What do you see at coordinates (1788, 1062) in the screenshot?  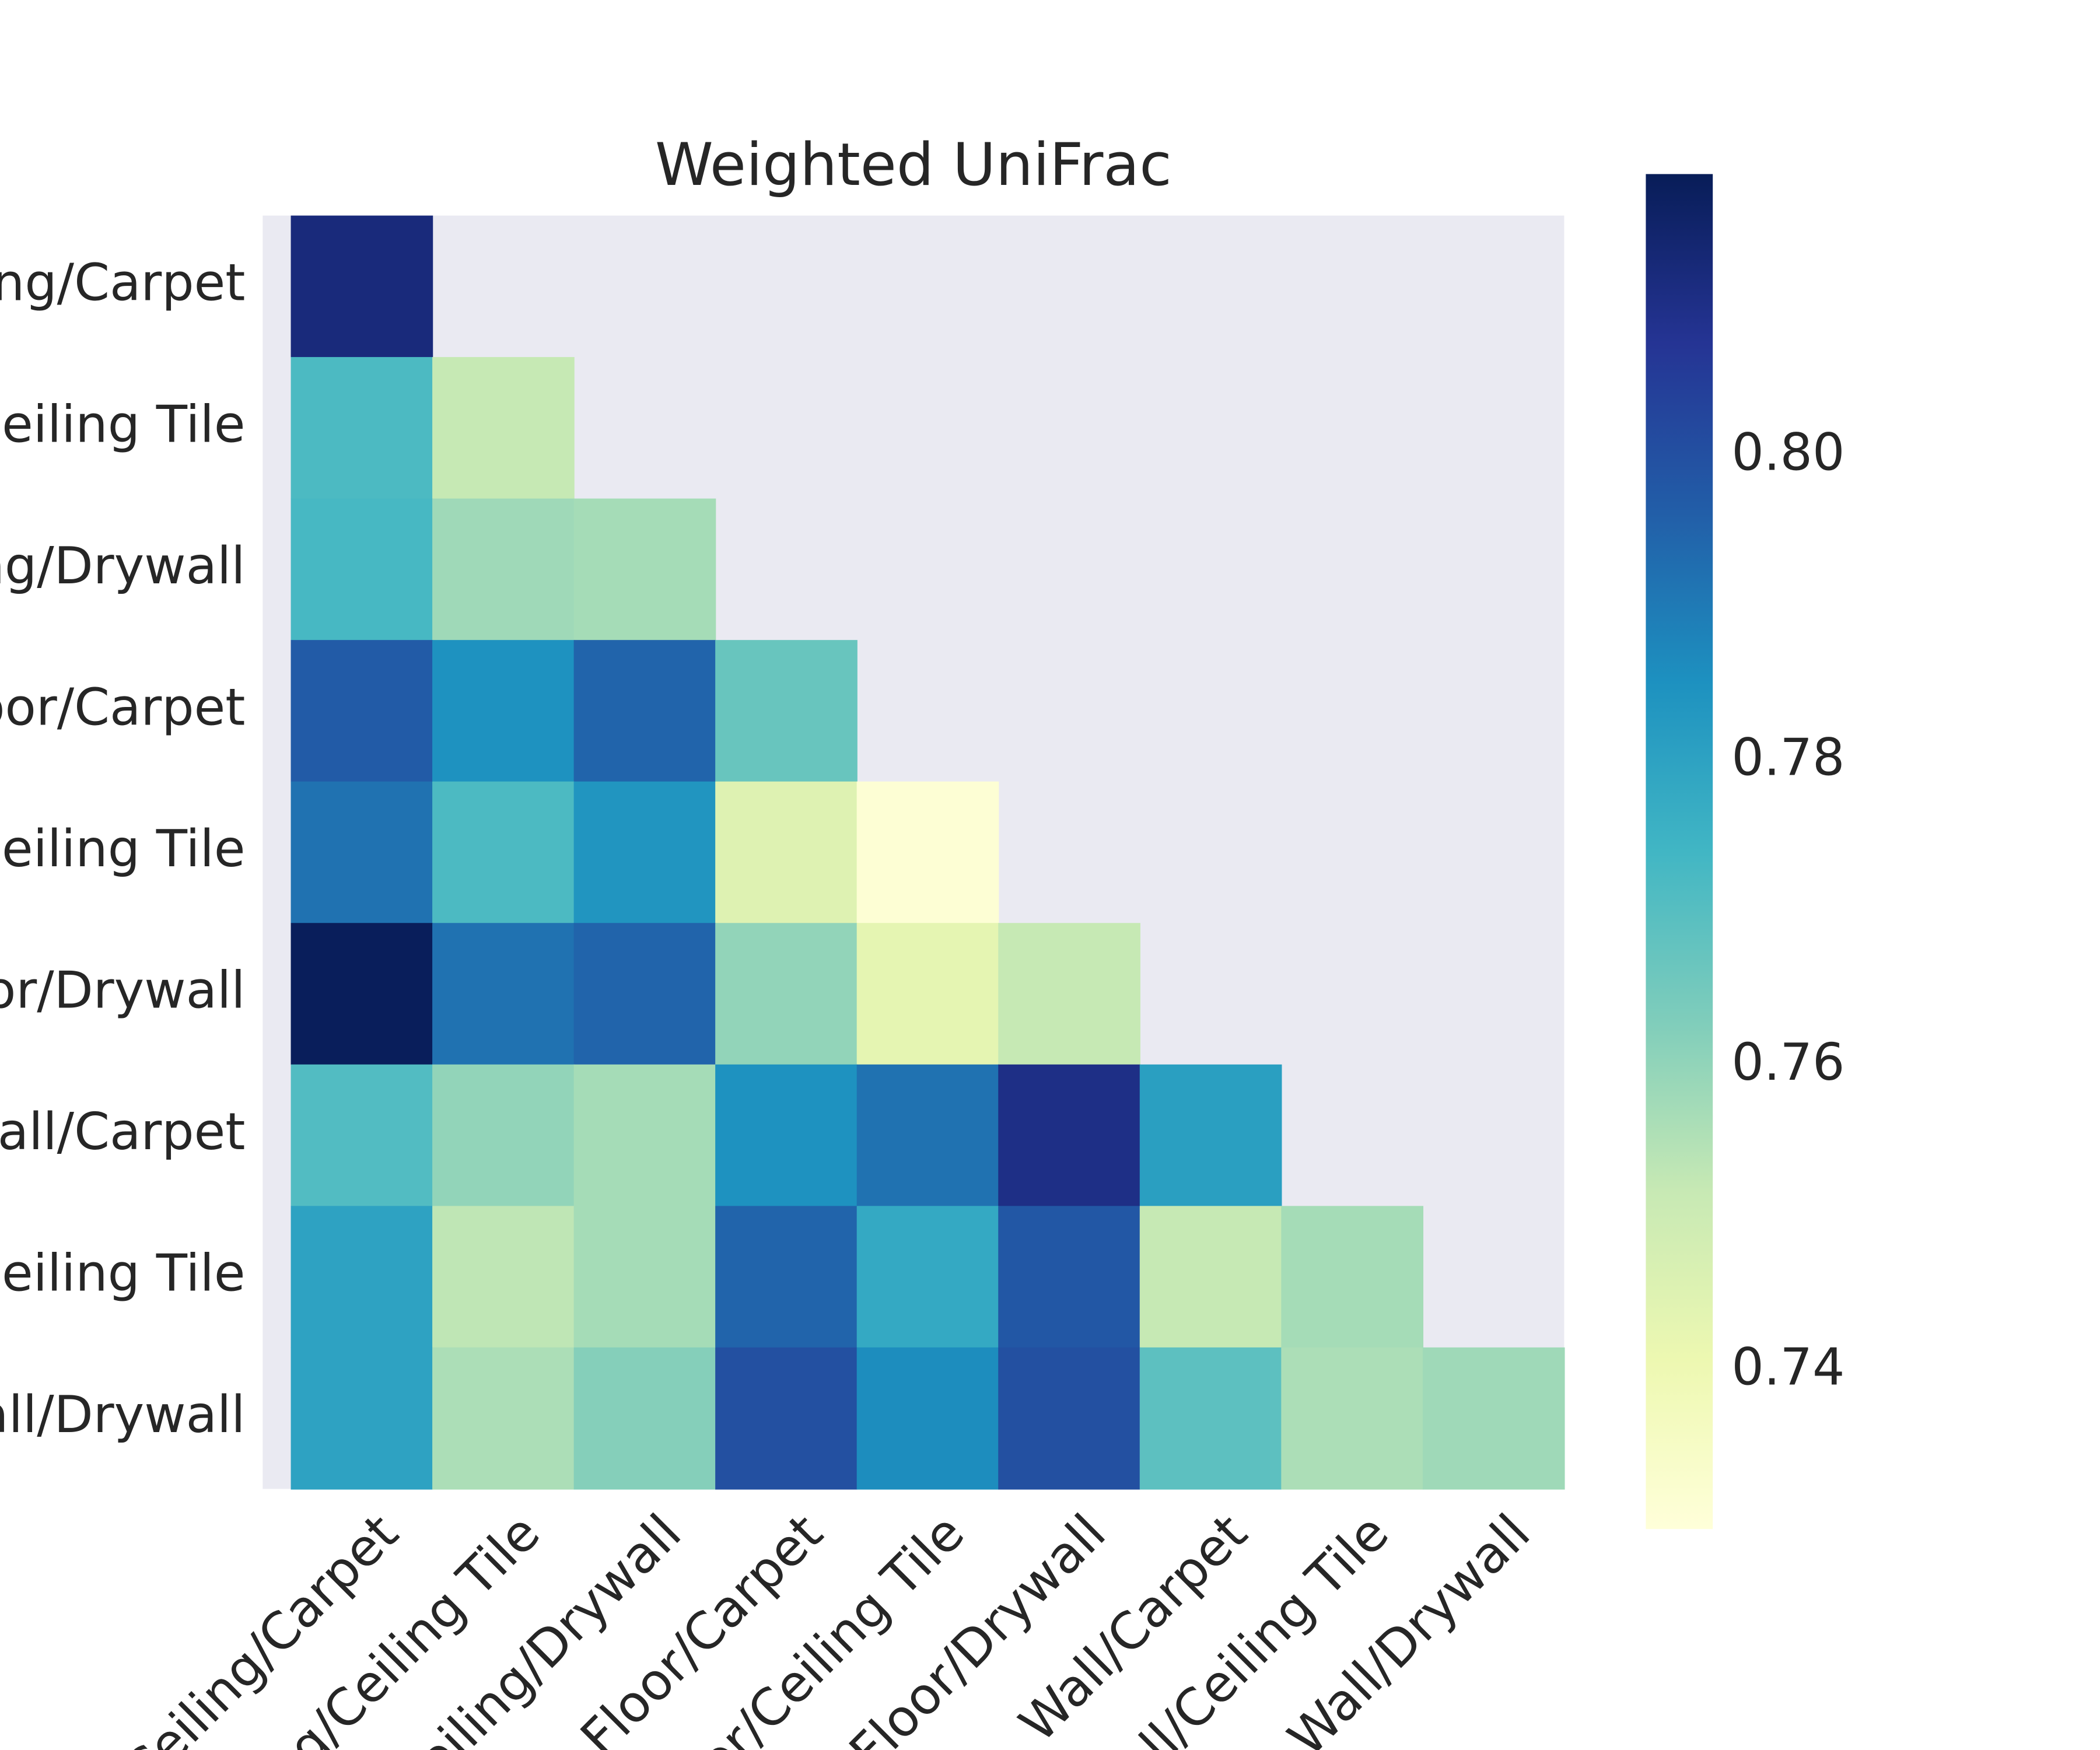 I see `colorbar-tick-label: 0.76` at bounding box center [1788, 1062].